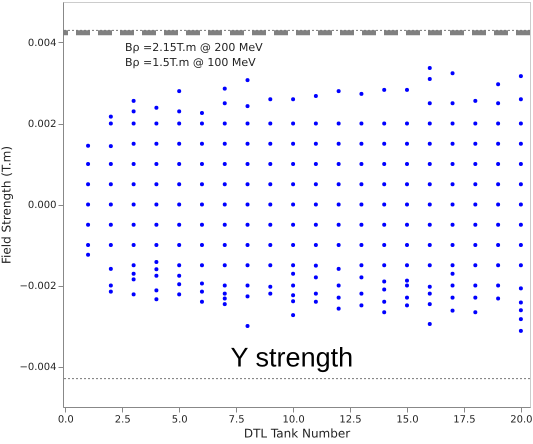 The width and height of the screenshot is (533, 444). I want to click on x-tick-label: 2.5, so click(122, 420).